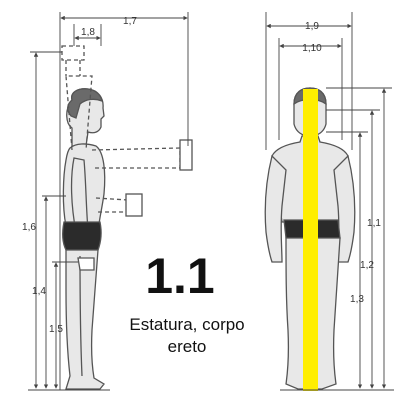  Describe the element at coordinates (357, 299) in the screenshot. I see `dim-label-1-3: 1,3` at that location.